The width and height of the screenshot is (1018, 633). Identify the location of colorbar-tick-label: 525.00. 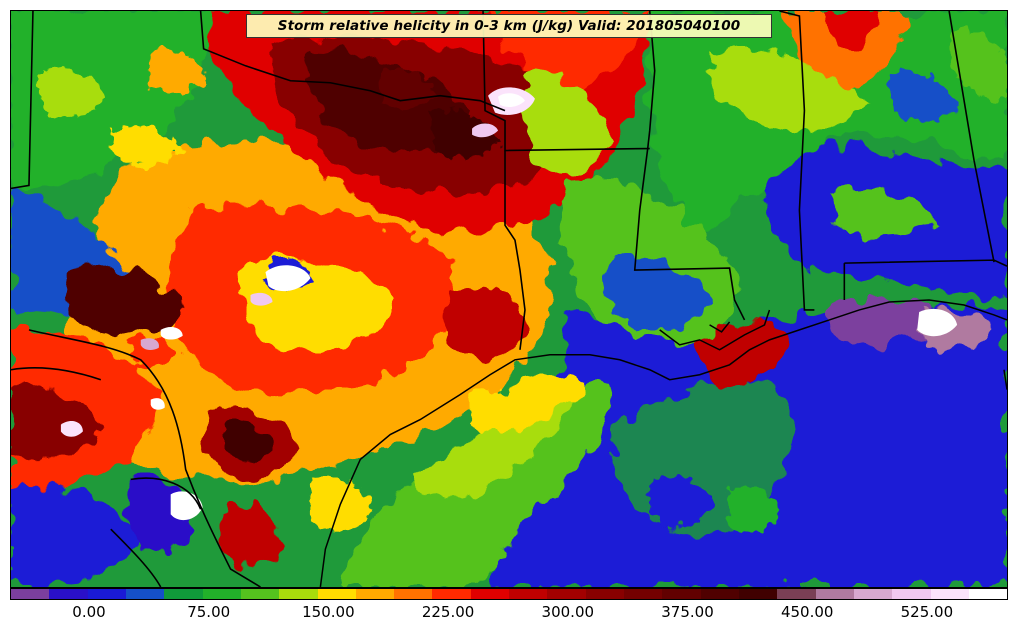
(927, 612).